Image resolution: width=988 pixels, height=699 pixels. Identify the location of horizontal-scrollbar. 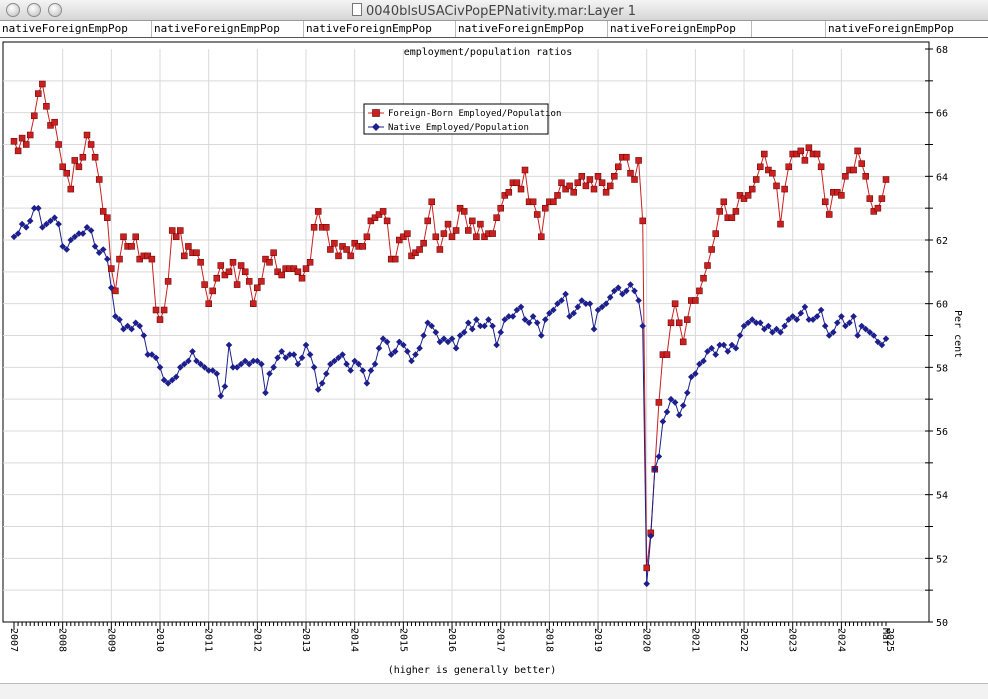
(494, 691).